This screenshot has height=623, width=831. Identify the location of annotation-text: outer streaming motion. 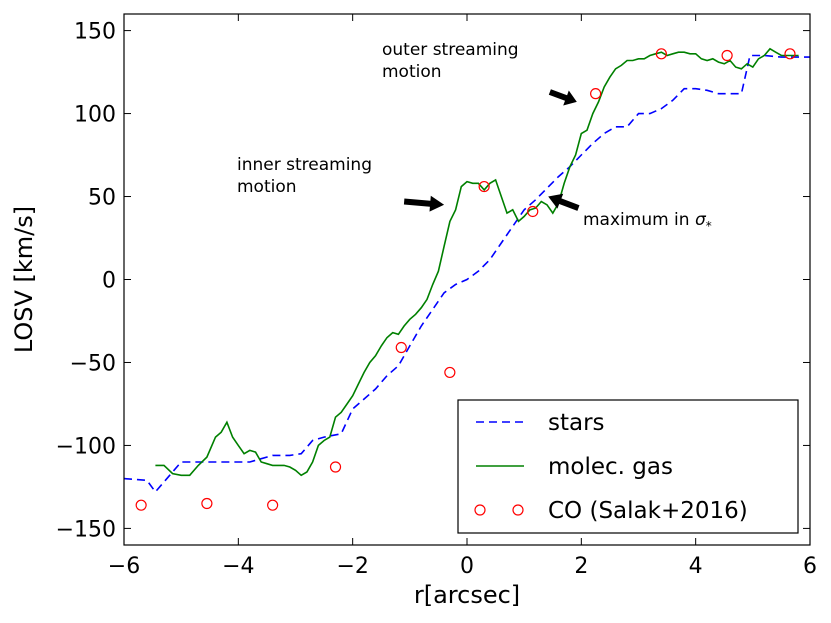
(450, 61).